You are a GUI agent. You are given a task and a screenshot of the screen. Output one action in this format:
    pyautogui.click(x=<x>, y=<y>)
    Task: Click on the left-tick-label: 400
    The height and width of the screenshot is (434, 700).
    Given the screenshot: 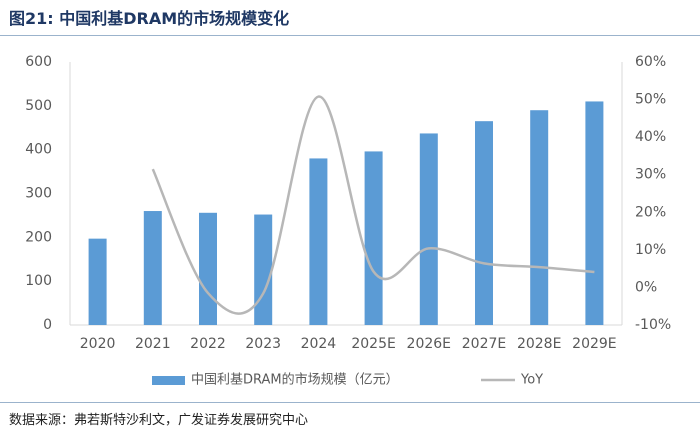 What is the action you would take?
    pyautogui.click(x=38, y=150)
    